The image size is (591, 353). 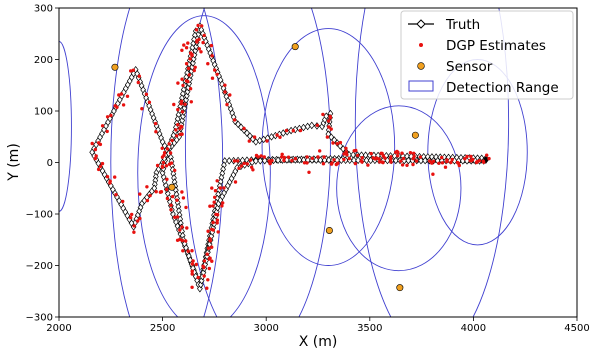 What do you see at coordinates (421, 66) in the screenshot?
I see `sensor-swatch` at bounding box center [421, 66].